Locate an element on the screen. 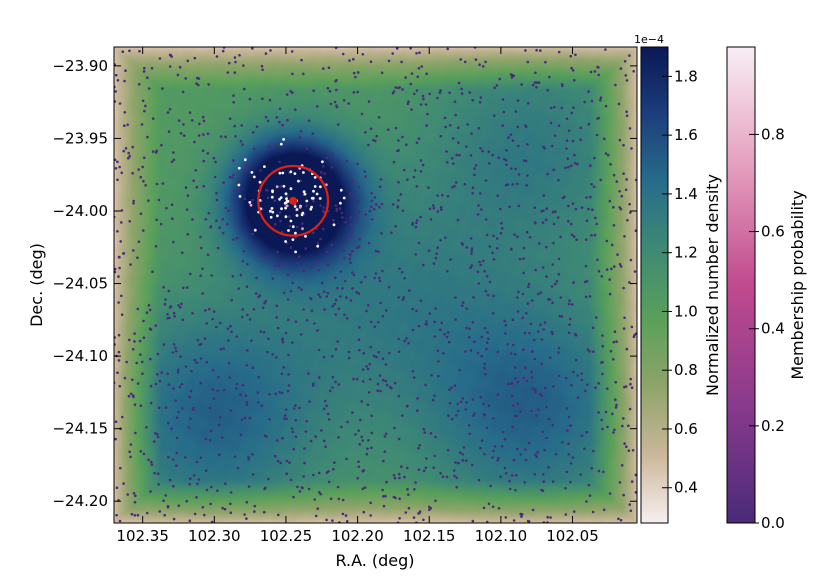 This screenshot has height=576, width=816. x-tick-label: 102.35 is located at coordinates (142, 536).